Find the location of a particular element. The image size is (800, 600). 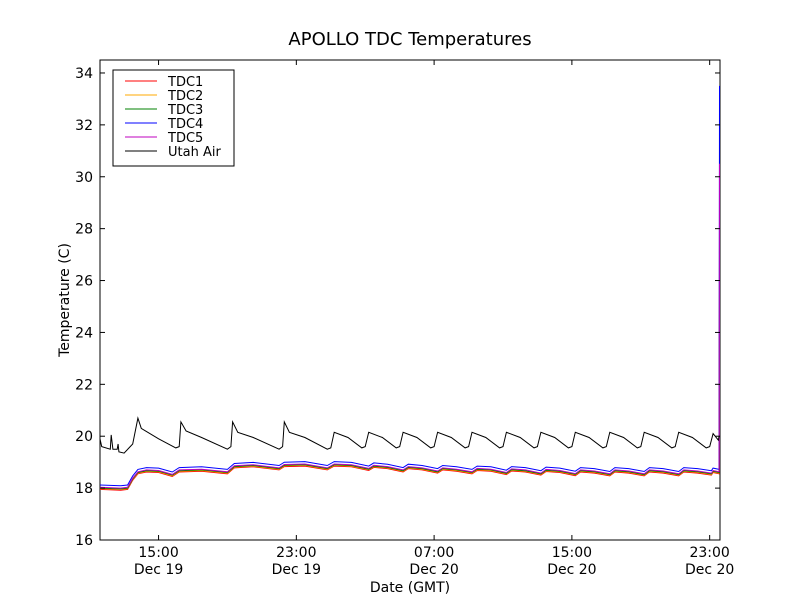

legend-label: TDC1 is located at coordinates (185, 82).